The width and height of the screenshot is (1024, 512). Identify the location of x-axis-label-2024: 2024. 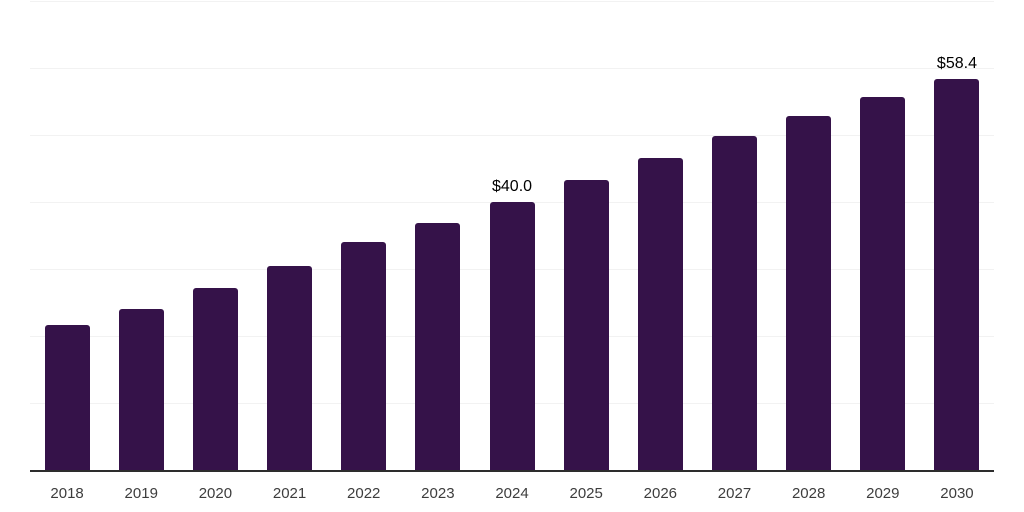
(512, 493).